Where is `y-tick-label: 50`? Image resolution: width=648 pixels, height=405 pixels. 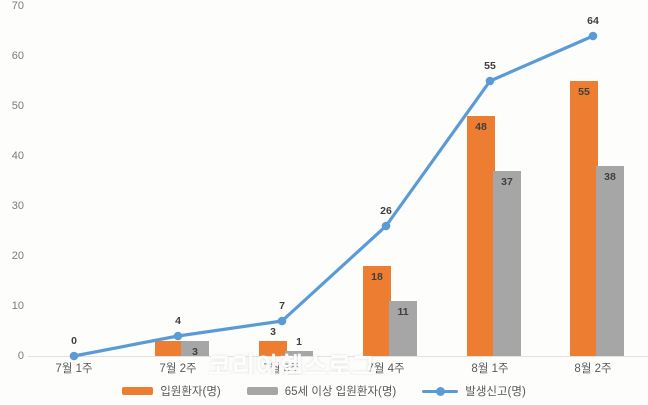 y-tick-label: 50 is located at coordinates (17, 106).